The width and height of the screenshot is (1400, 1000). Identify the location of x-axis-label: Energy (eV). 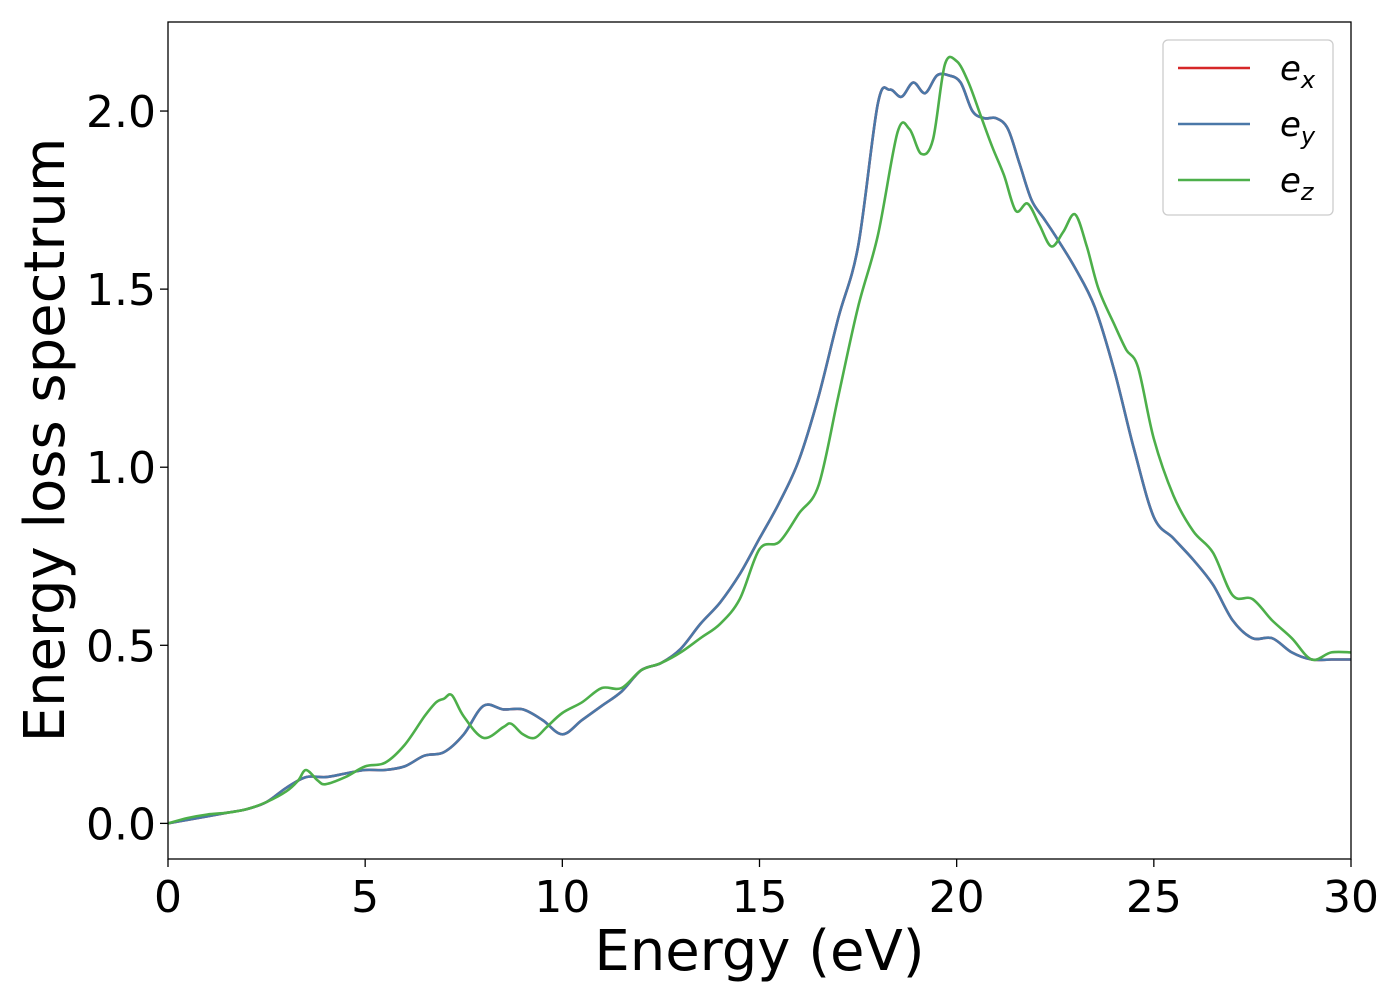
(759, 951).